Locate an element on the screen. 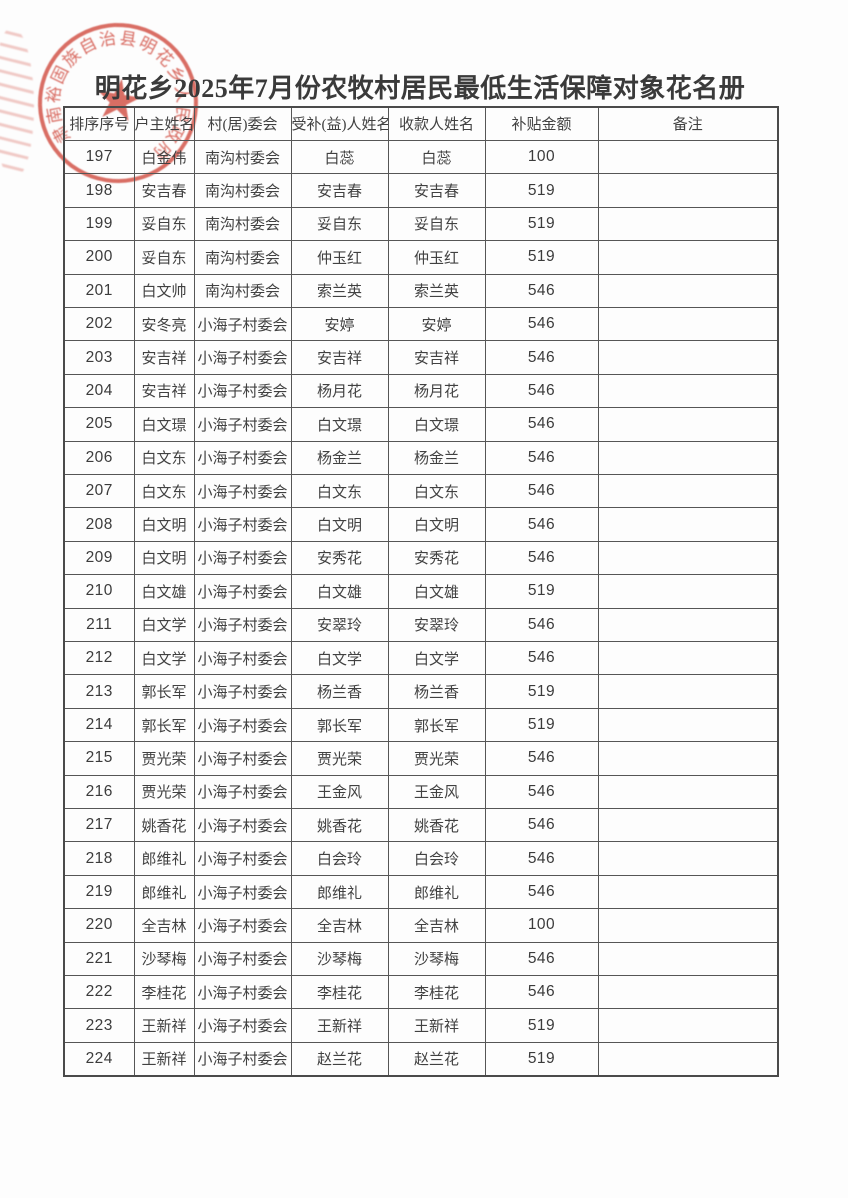  table-cell: 100 is located at coordinates (541, 925).